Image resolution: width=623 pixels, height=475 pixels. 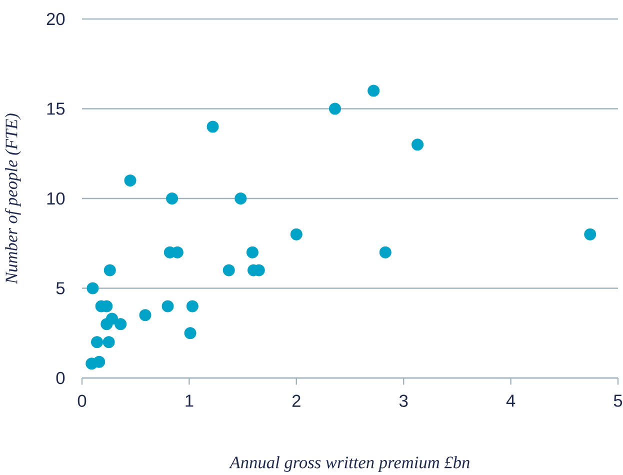 What do you see at coordinates (60, 378) in the screenshot?
I see `y-tick-label: 0` at bounding box center [60, 378].